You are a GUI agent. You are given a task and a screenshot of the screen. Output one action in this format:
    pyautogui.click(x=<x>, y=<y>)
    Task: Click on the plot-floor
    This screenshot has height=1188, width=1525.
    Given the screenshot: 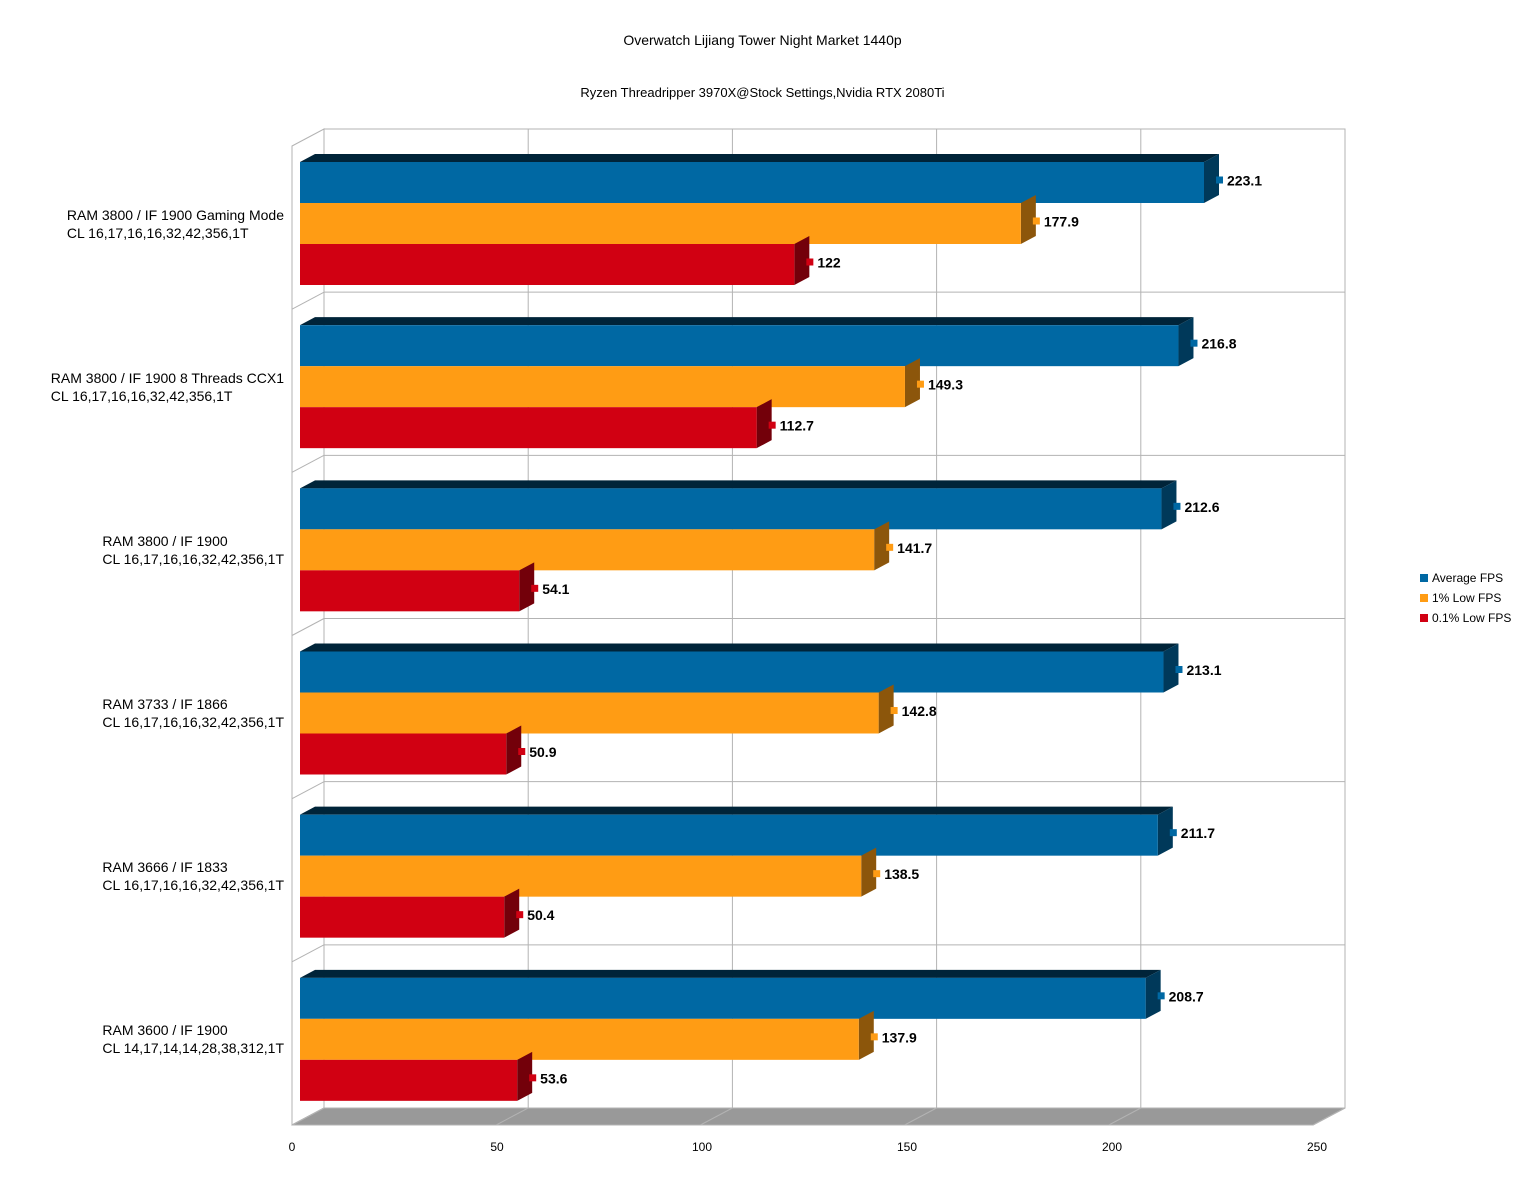 What is the action you would take?
    pyautogui.click(x=818, y=1116)
    